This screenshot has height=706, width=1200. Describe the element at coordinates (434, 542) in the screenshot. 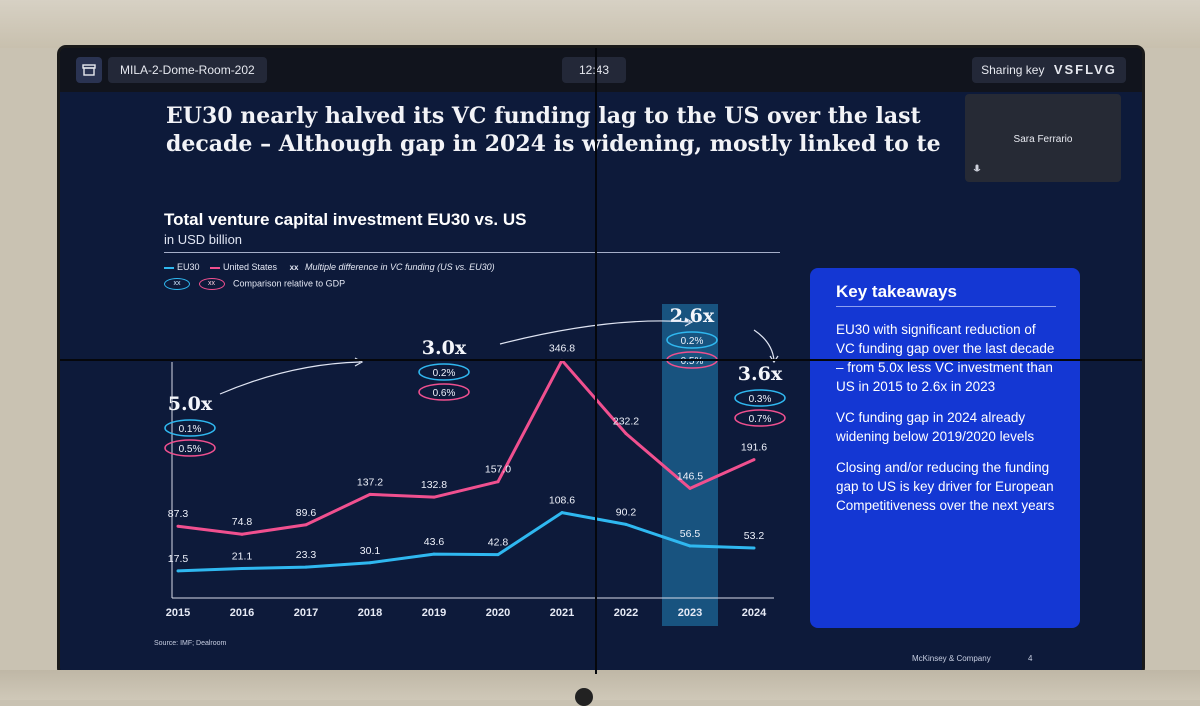

I see `eu30-value-label: 43.6` at that location.